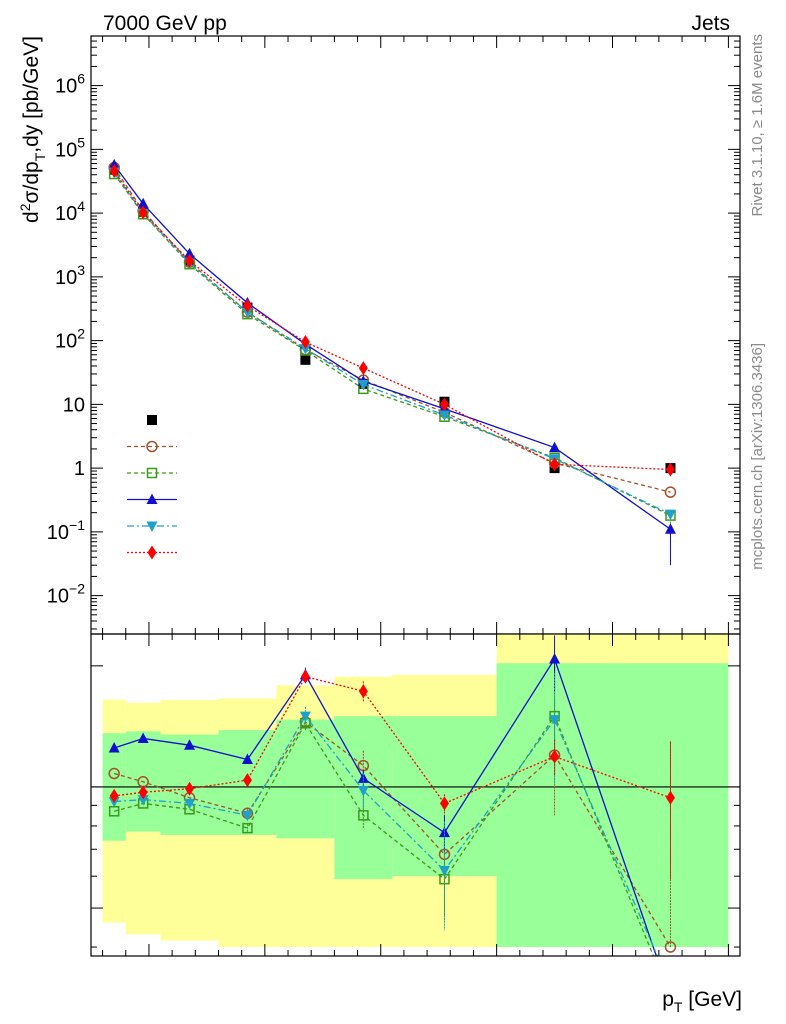  I want to click on y-axis-label-part: 2, so click(25, 207).